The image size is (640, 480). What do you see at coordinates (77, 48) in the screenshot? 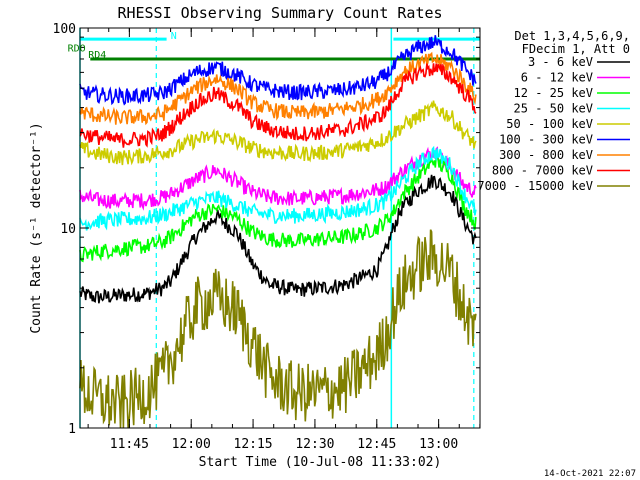
I see `annotation-label: RDO` at bounding box center [77, 48].